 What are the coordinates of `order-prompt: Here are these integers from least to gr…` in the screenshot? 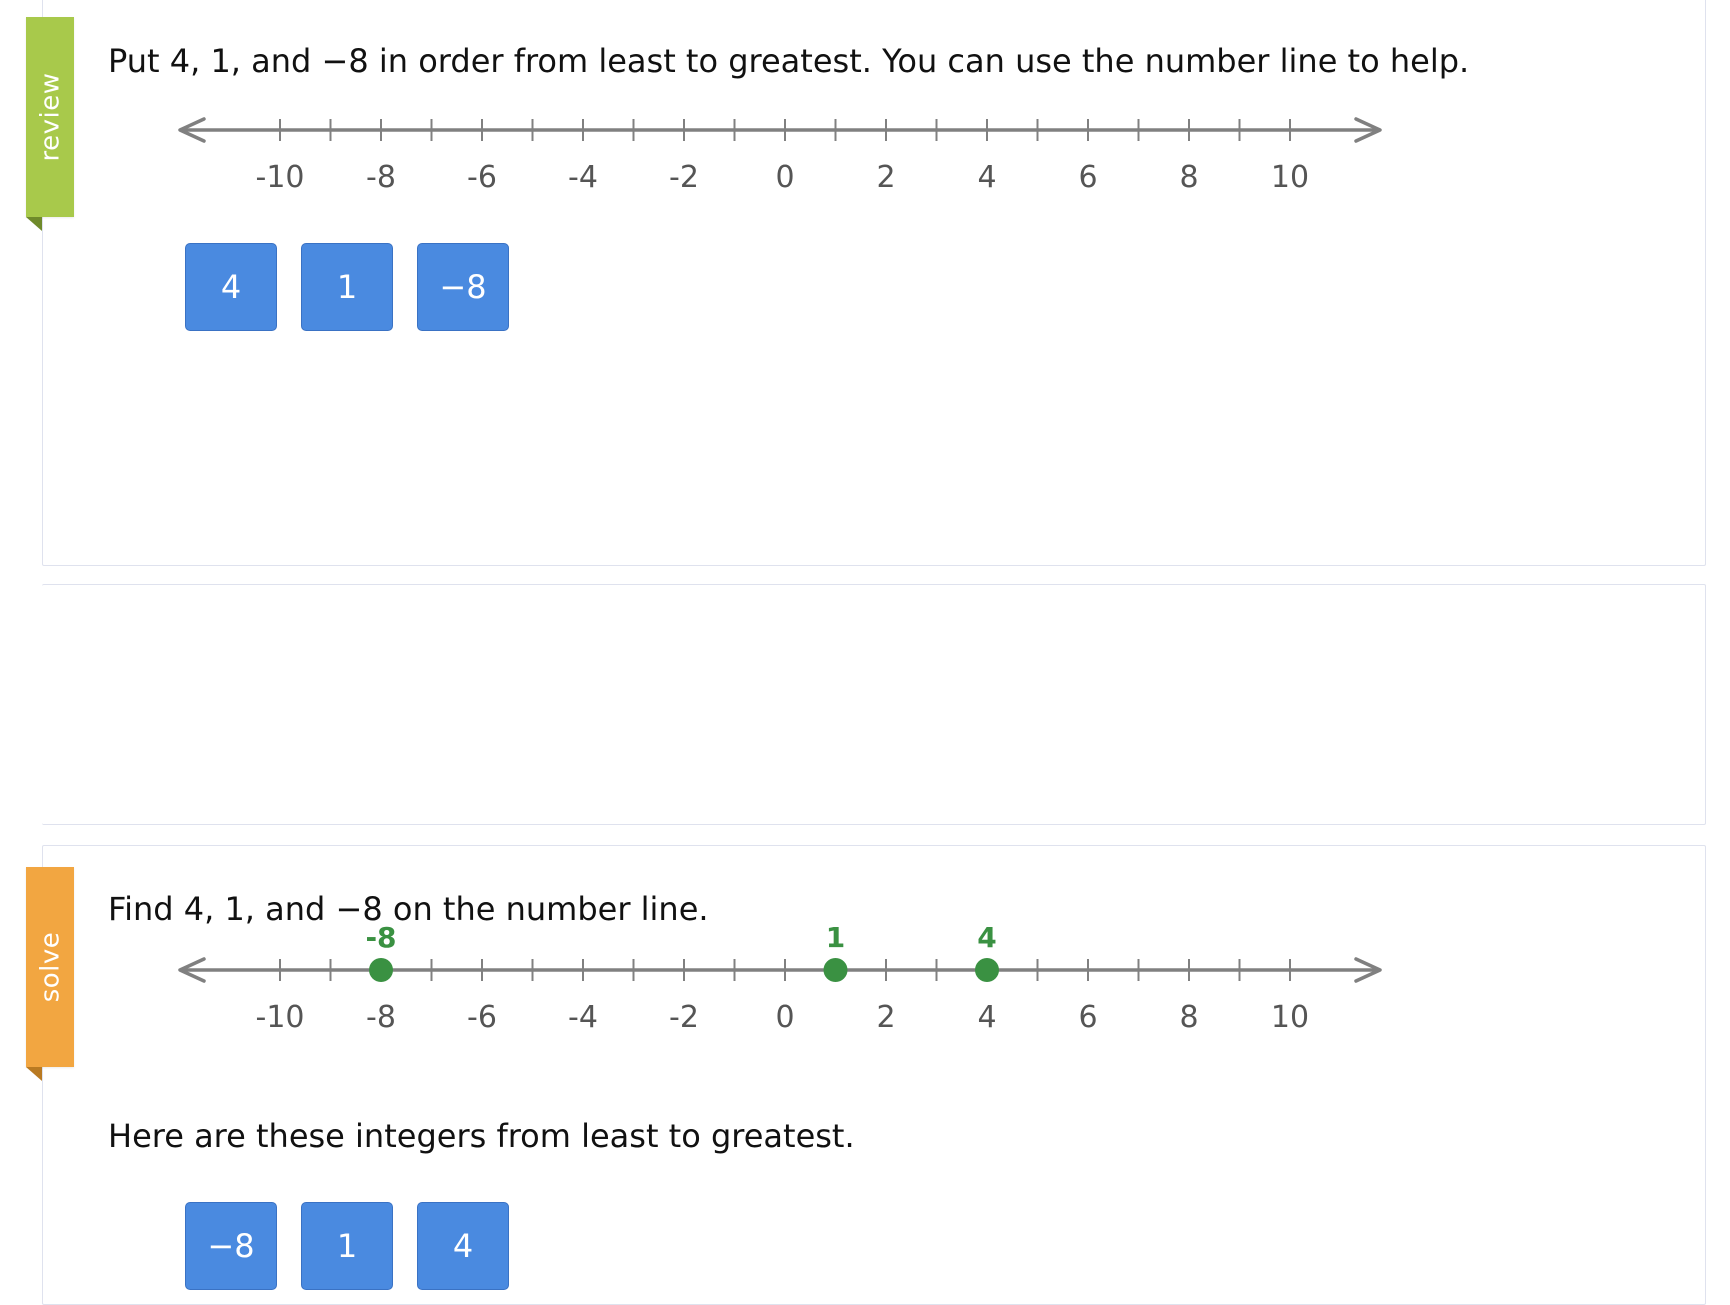 It's located at (481, 1136).